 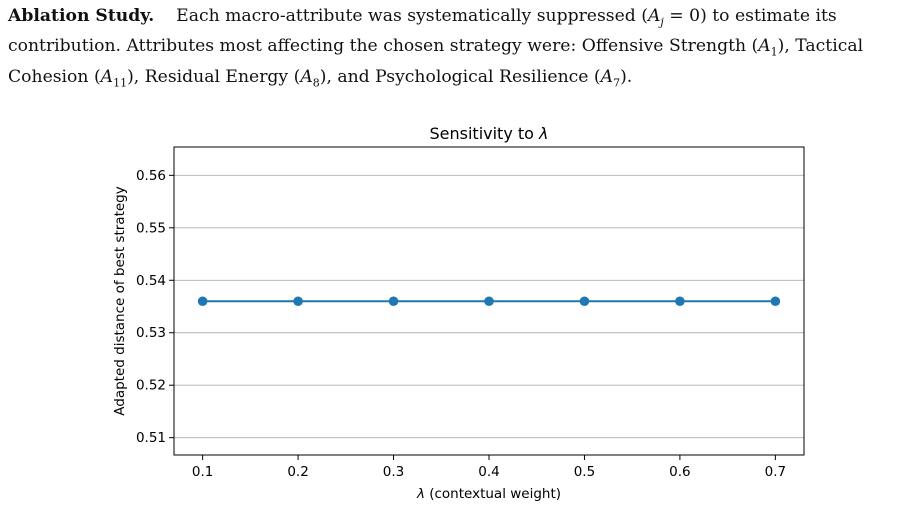 What do you see at coordinates (316, 83) in the screenshot?
I see `math-attr-3-sub: 8` at bounding box center [316, 83].